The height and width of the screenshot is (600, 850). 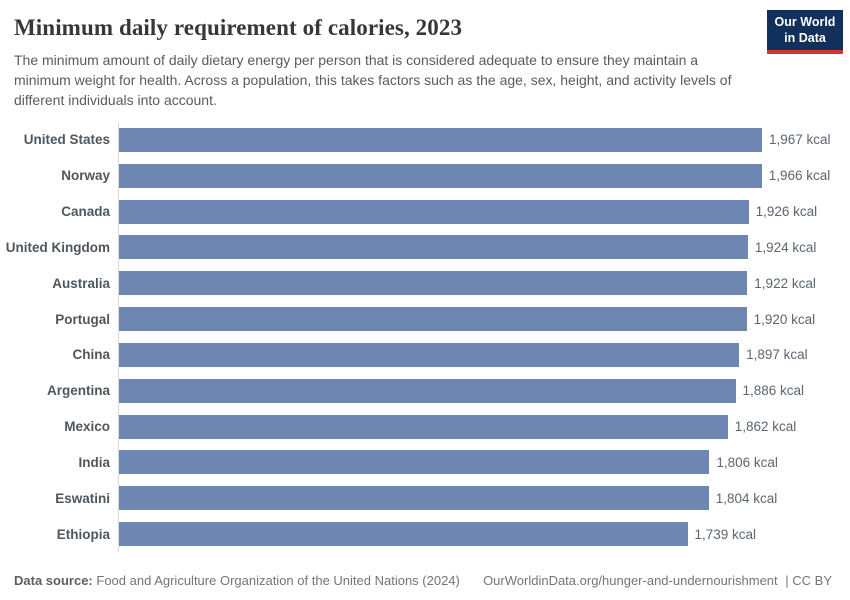 What do you see at coordinates (808, 580) in the screenshot?
I see `license-badge: | CC BY` at bounding box center [808, 580].